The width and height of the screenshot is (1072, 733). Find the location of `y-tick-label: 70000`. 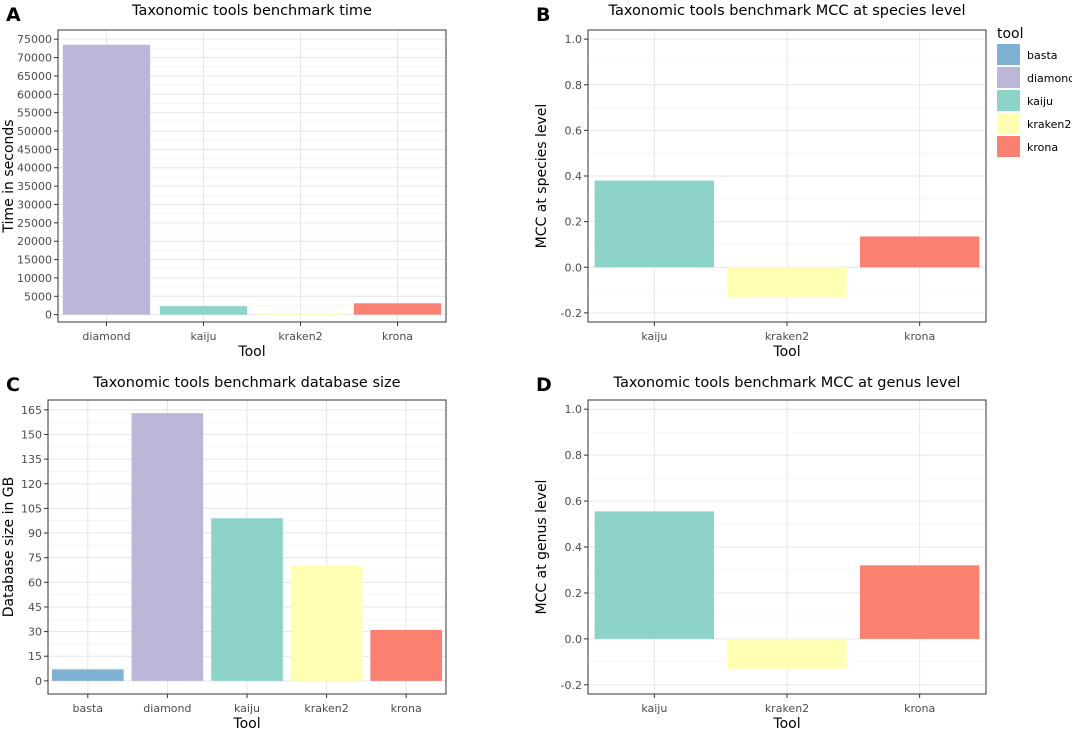

y-tick-label: 70000 is located at coordinates (34, 58).